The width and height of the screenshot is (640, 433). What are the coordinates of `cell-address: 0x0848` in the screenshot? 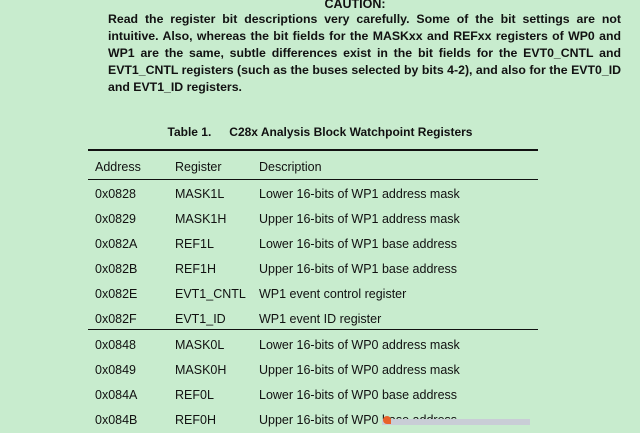 It's located at (116, 345).